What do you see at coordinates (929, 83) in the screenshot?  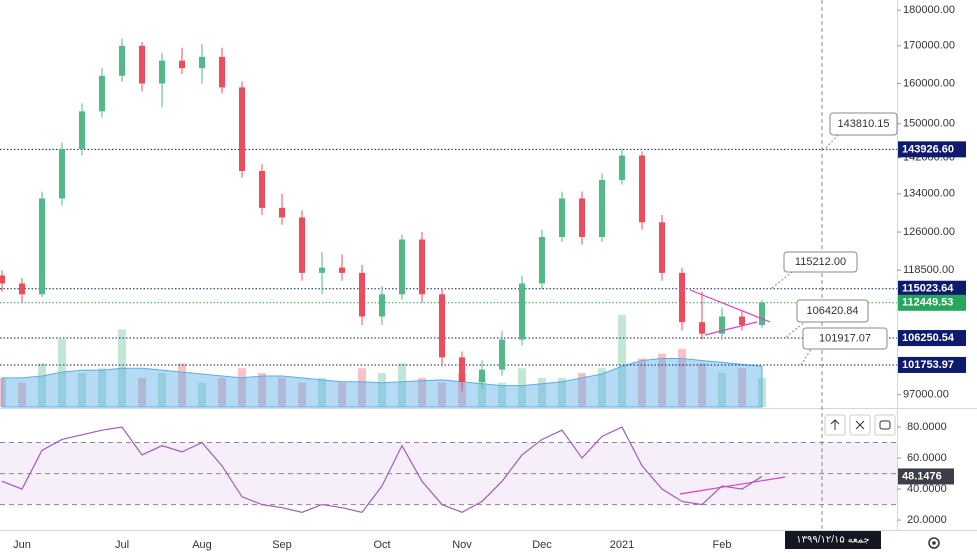 I see `y-tick-label: 160000.00` at bounding box center [929, 83].